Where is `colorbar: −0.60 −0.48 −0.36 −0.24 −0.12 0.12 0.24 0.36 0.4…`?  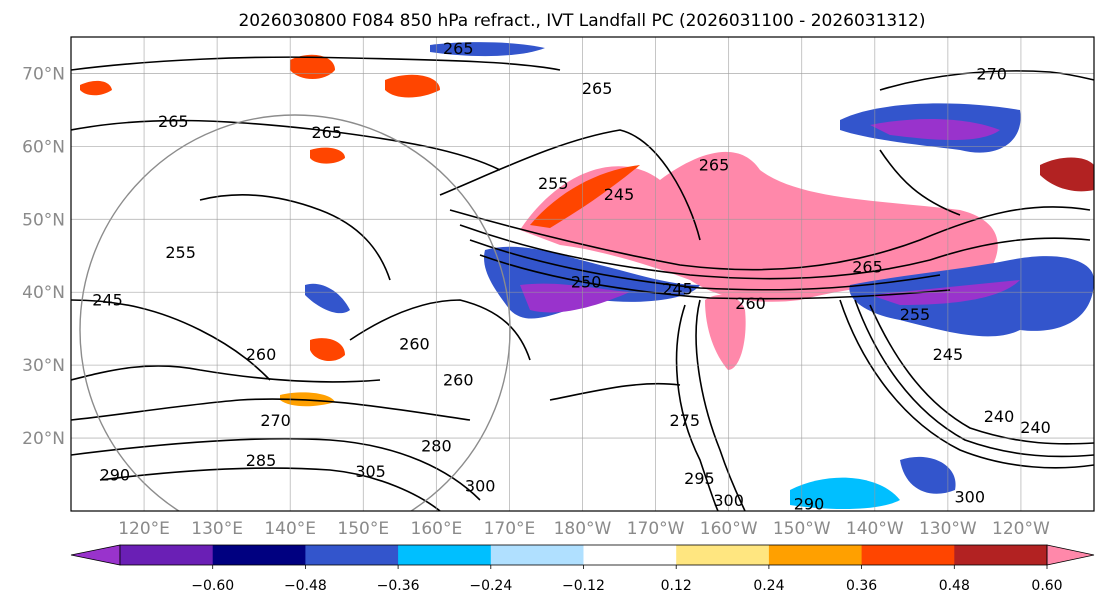 colorbar: −0.60 −0.48 −0.36 −0.24 −0.12 0.12 0.24 0.36 0.4… is located at coordinates (582, 569).